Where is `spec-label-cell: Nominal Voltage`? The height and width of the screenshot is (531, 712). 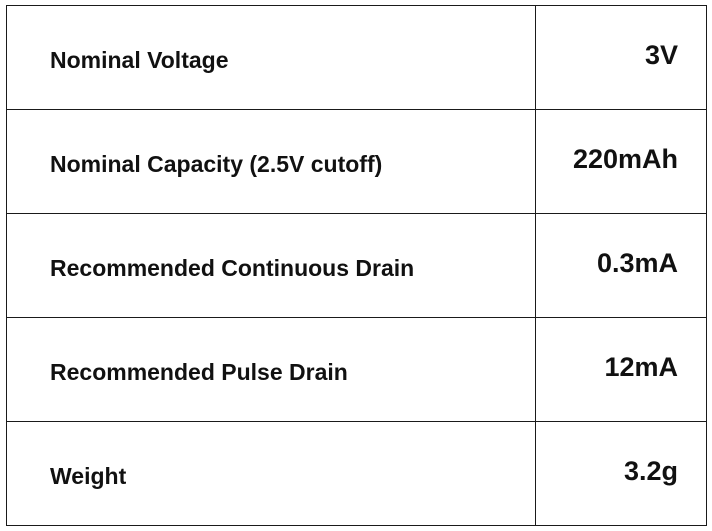 spec-label-cell: Nominal Voltage is located at coordinates (271, 57).